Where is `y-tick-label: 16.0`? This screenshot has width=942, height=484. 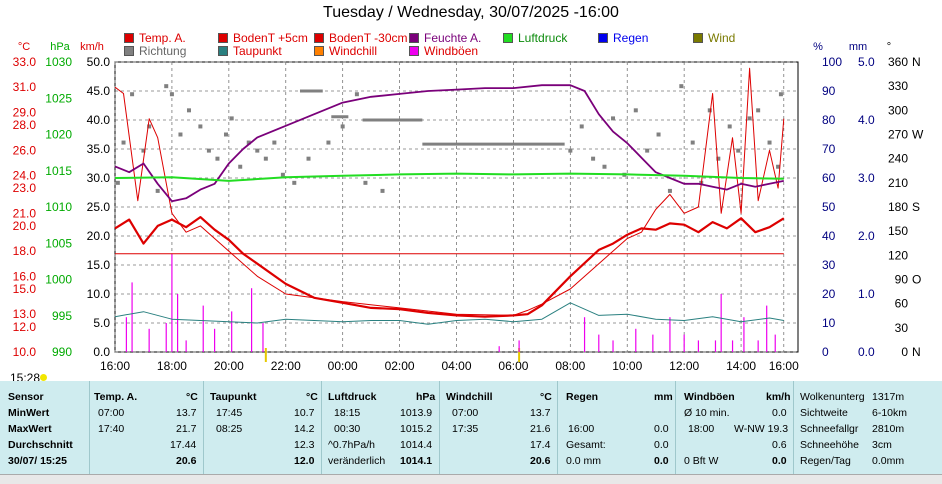
y-tick-label: 16.0 is located at coordinates (25, 276).